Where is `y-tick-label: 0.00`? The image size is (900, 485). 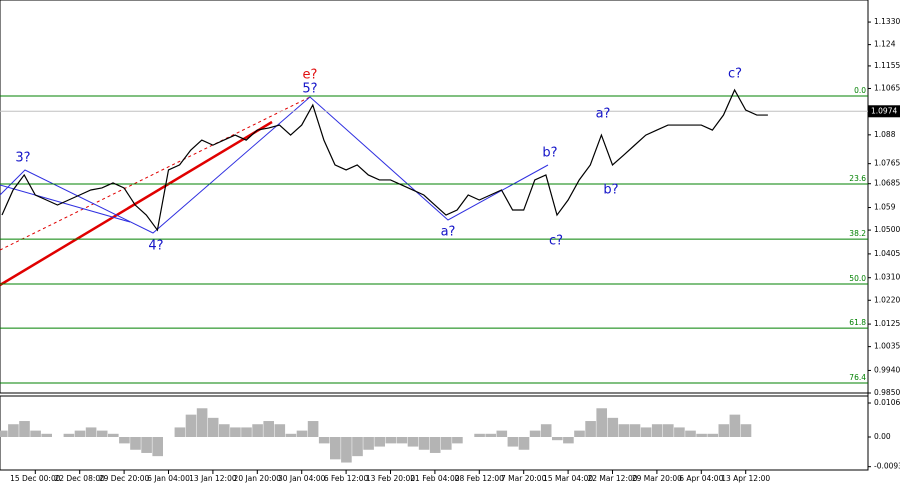 y-tick-label: 0.00 is located at coordinates (882, 436).